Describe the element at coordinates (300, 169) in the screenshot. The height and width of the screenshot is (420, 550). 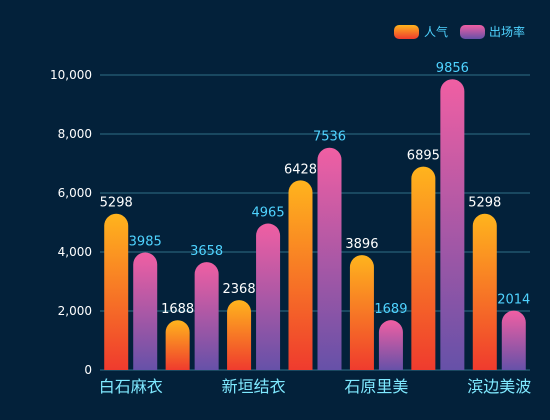
I see `data-label-series-1: 6428` at that location.